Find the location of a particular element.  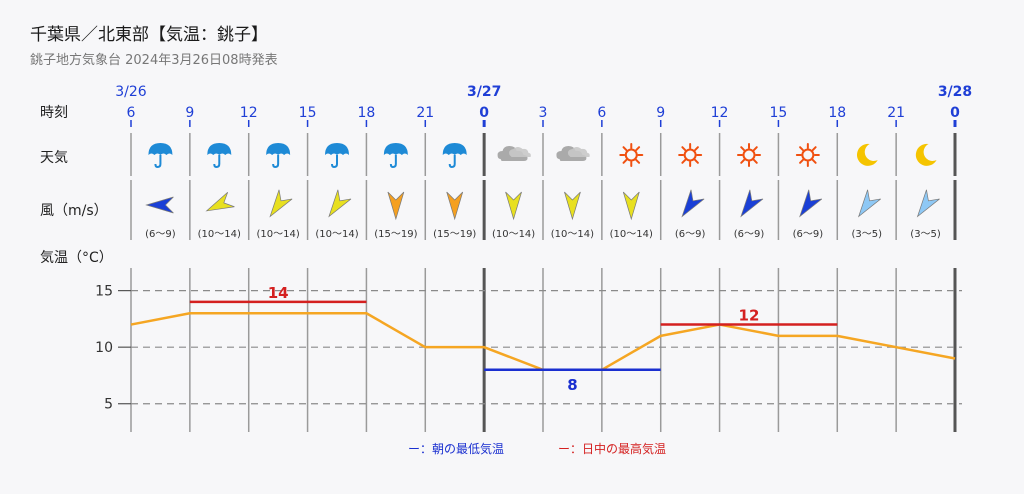

hour-label: 6 is located at coordinates (601, 113).